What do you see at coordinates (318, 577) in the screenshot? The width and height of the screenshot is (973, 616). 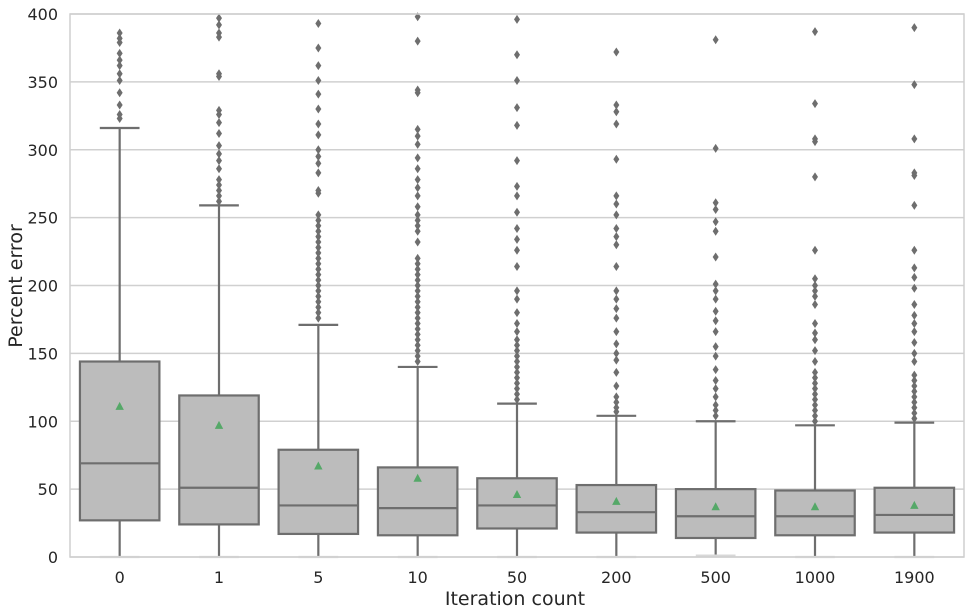 I see `x-tick-label: 5` at bounding box center [318, 577].